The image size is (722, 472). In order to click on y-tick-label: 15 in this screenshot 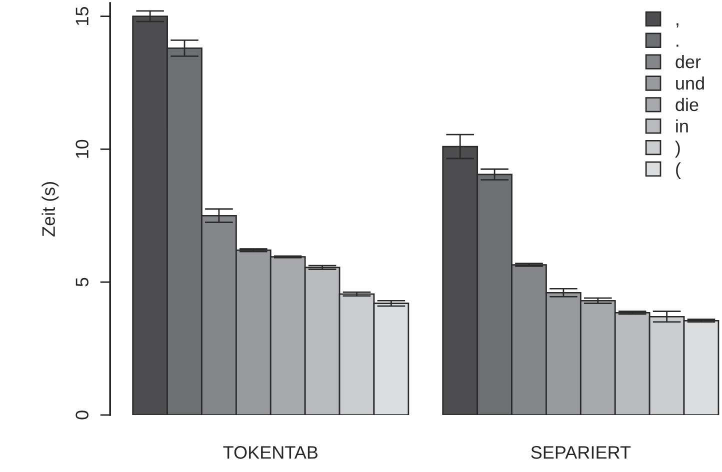, I will do `click(82, 16)`.